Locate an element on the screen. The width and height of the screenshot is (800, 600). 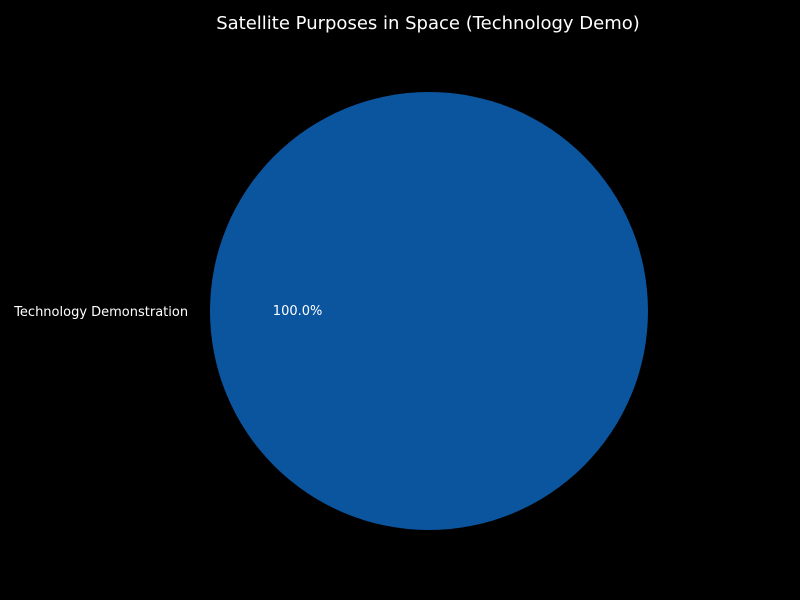
pie-labels: Technology Demonstration 100.0% is located at coordinates (167, 312).